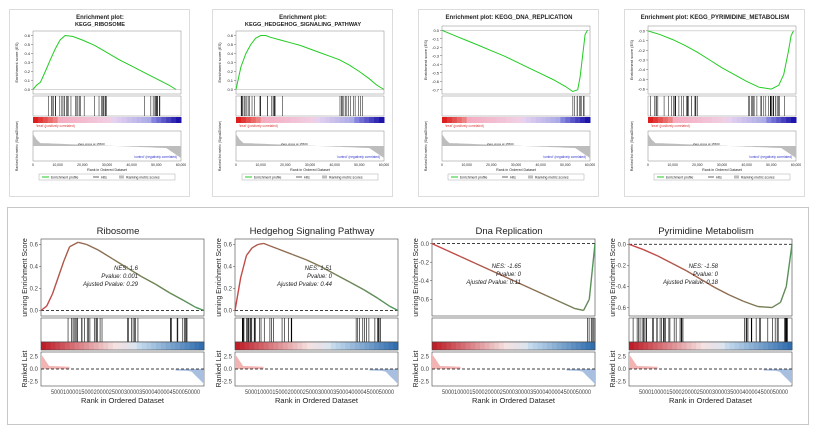 The height and width of the screenshot is (429, 816). What do you see at coordinates (442, 165) in the screenshot?
I see `x-tick-label: 0` at bounding box center [442, 165].